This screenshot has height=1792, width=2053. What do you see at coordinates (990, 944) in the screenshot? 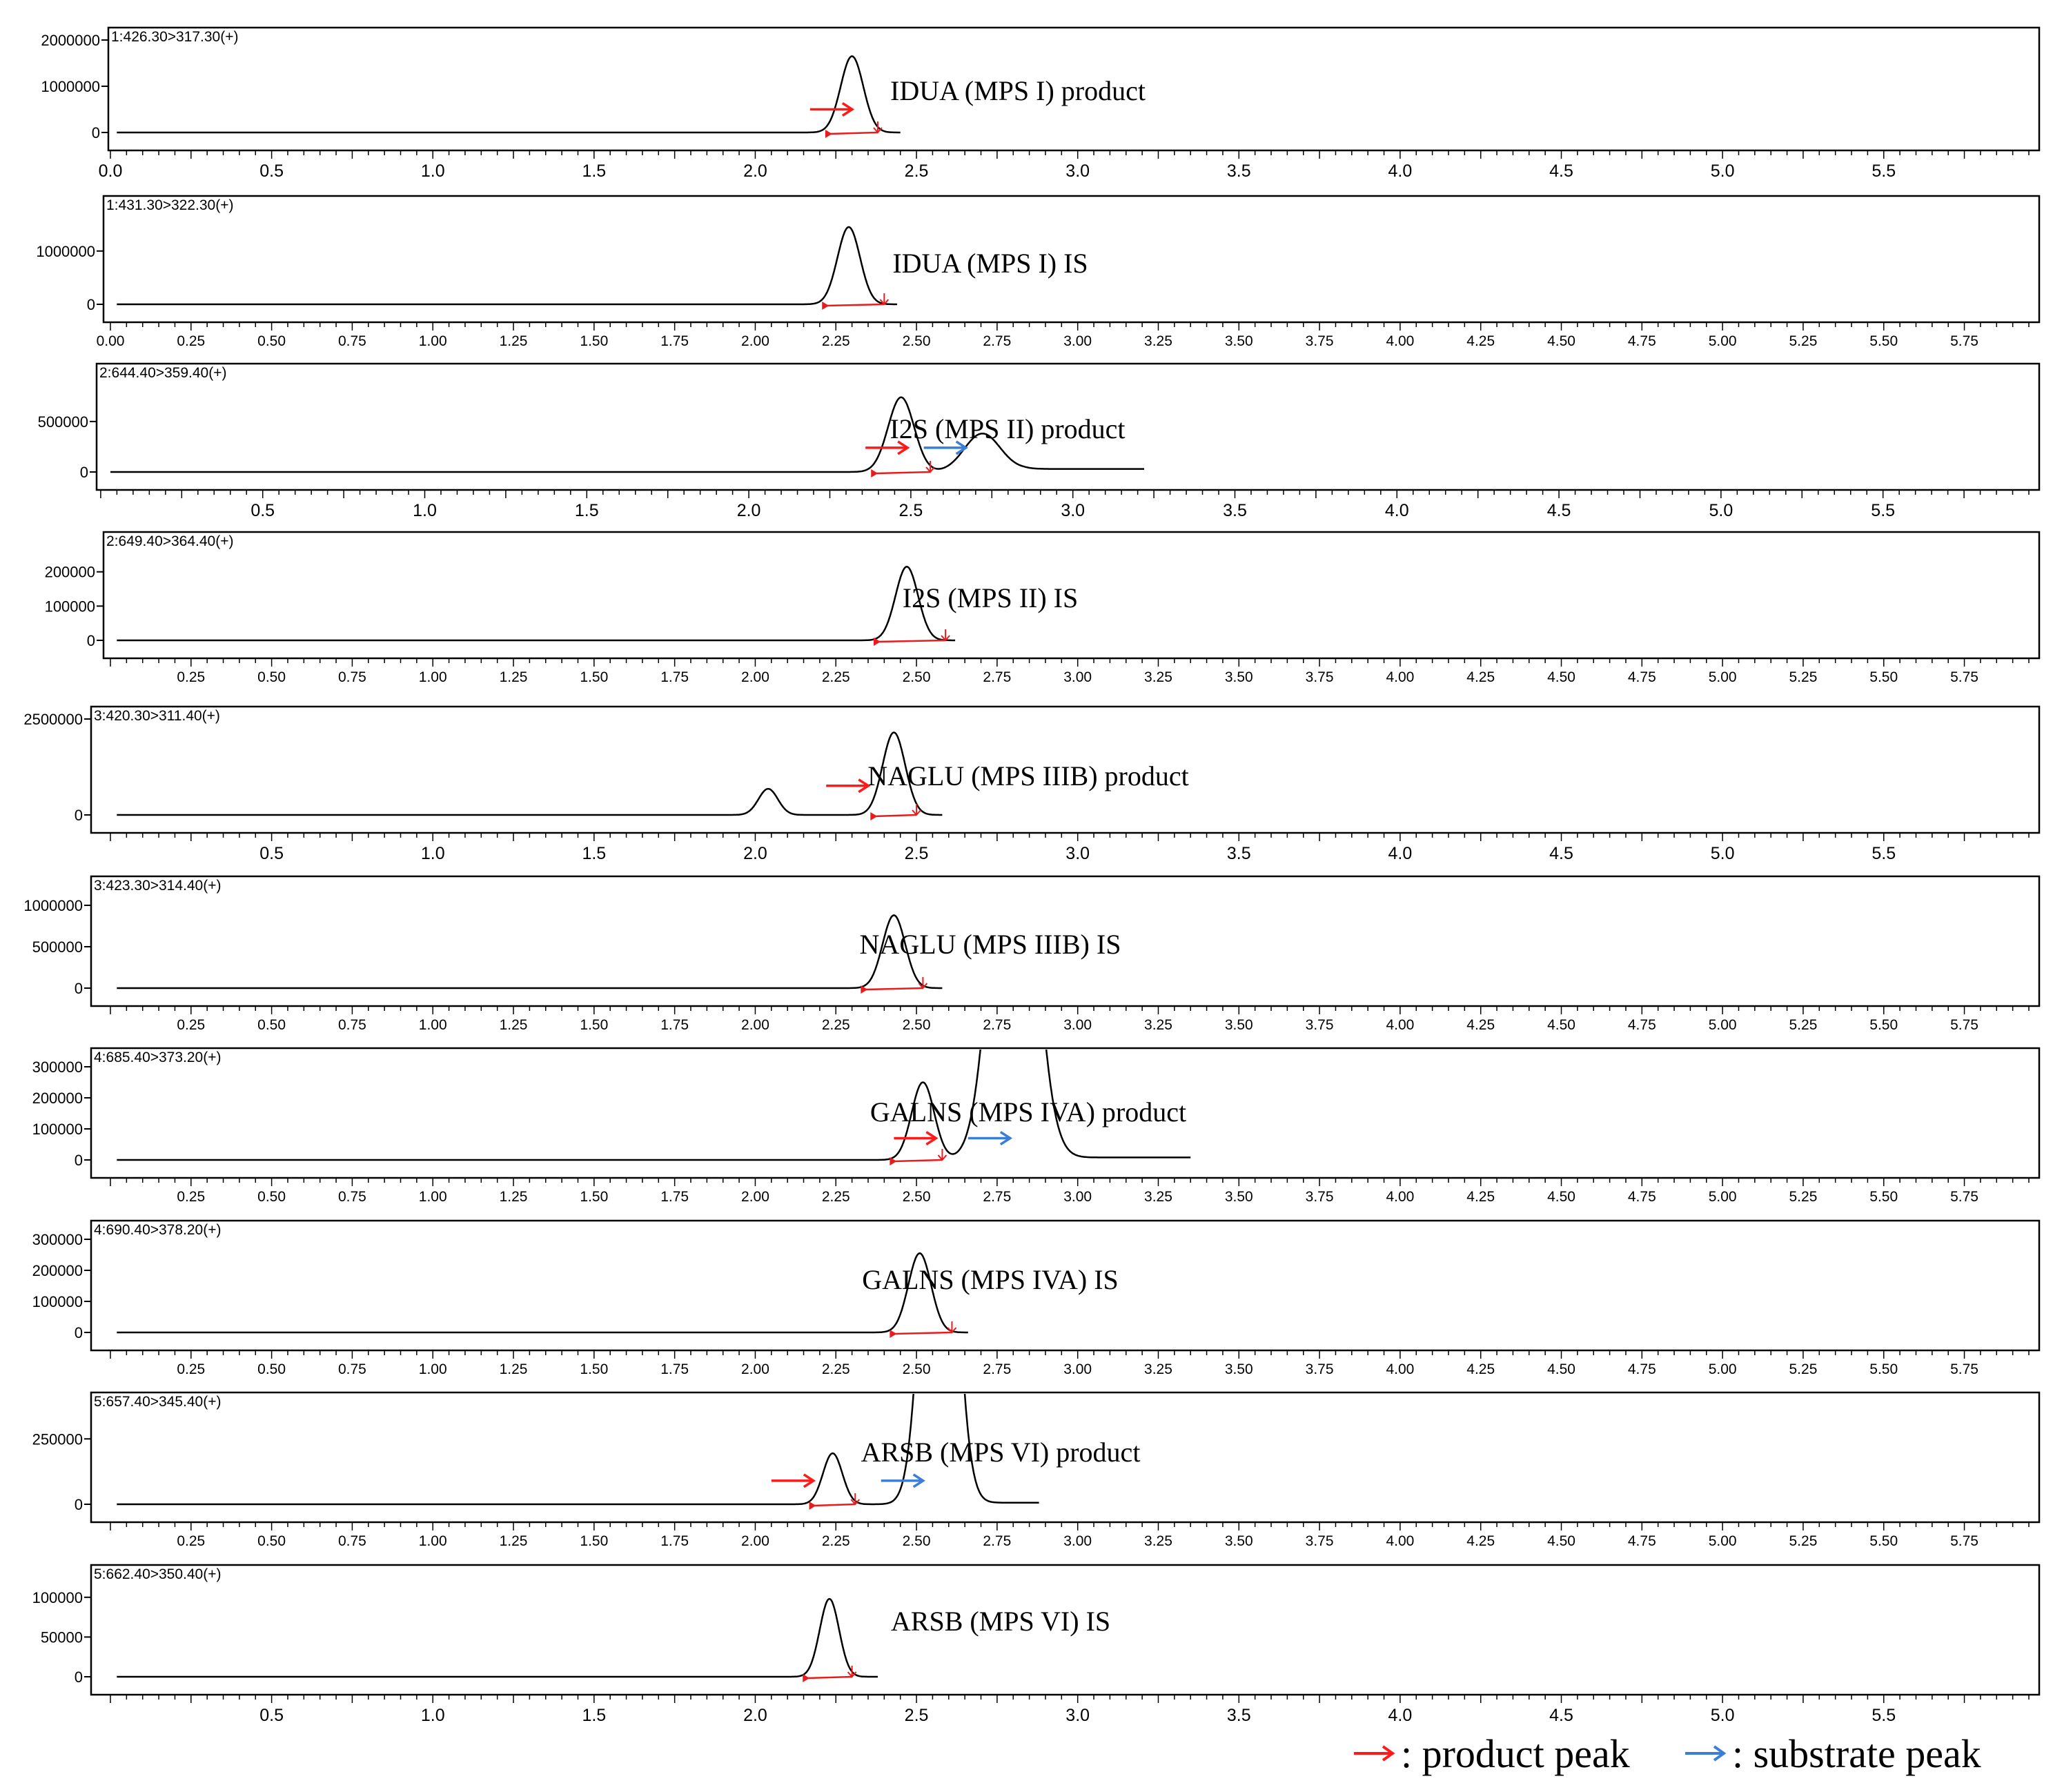
I see `trace-title: NAGLU (MPS IIIB) IS` at bounding box center [990, 944].